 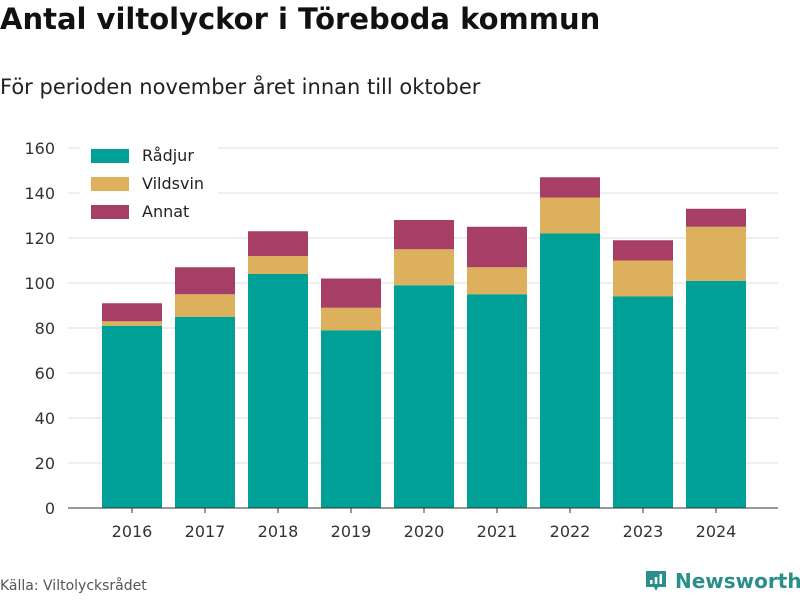 I want to click on bar-2019-vildsvin, so click(x=351, y=319).